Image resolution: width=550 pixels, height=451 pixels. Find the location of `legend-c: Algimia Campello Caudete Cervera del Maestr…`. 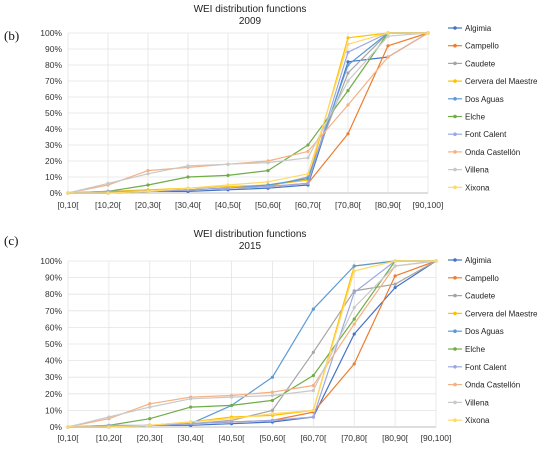

legend-c: Algimia Campello Caudete Cervera del Maestr… is located at coordinates (493, 340).